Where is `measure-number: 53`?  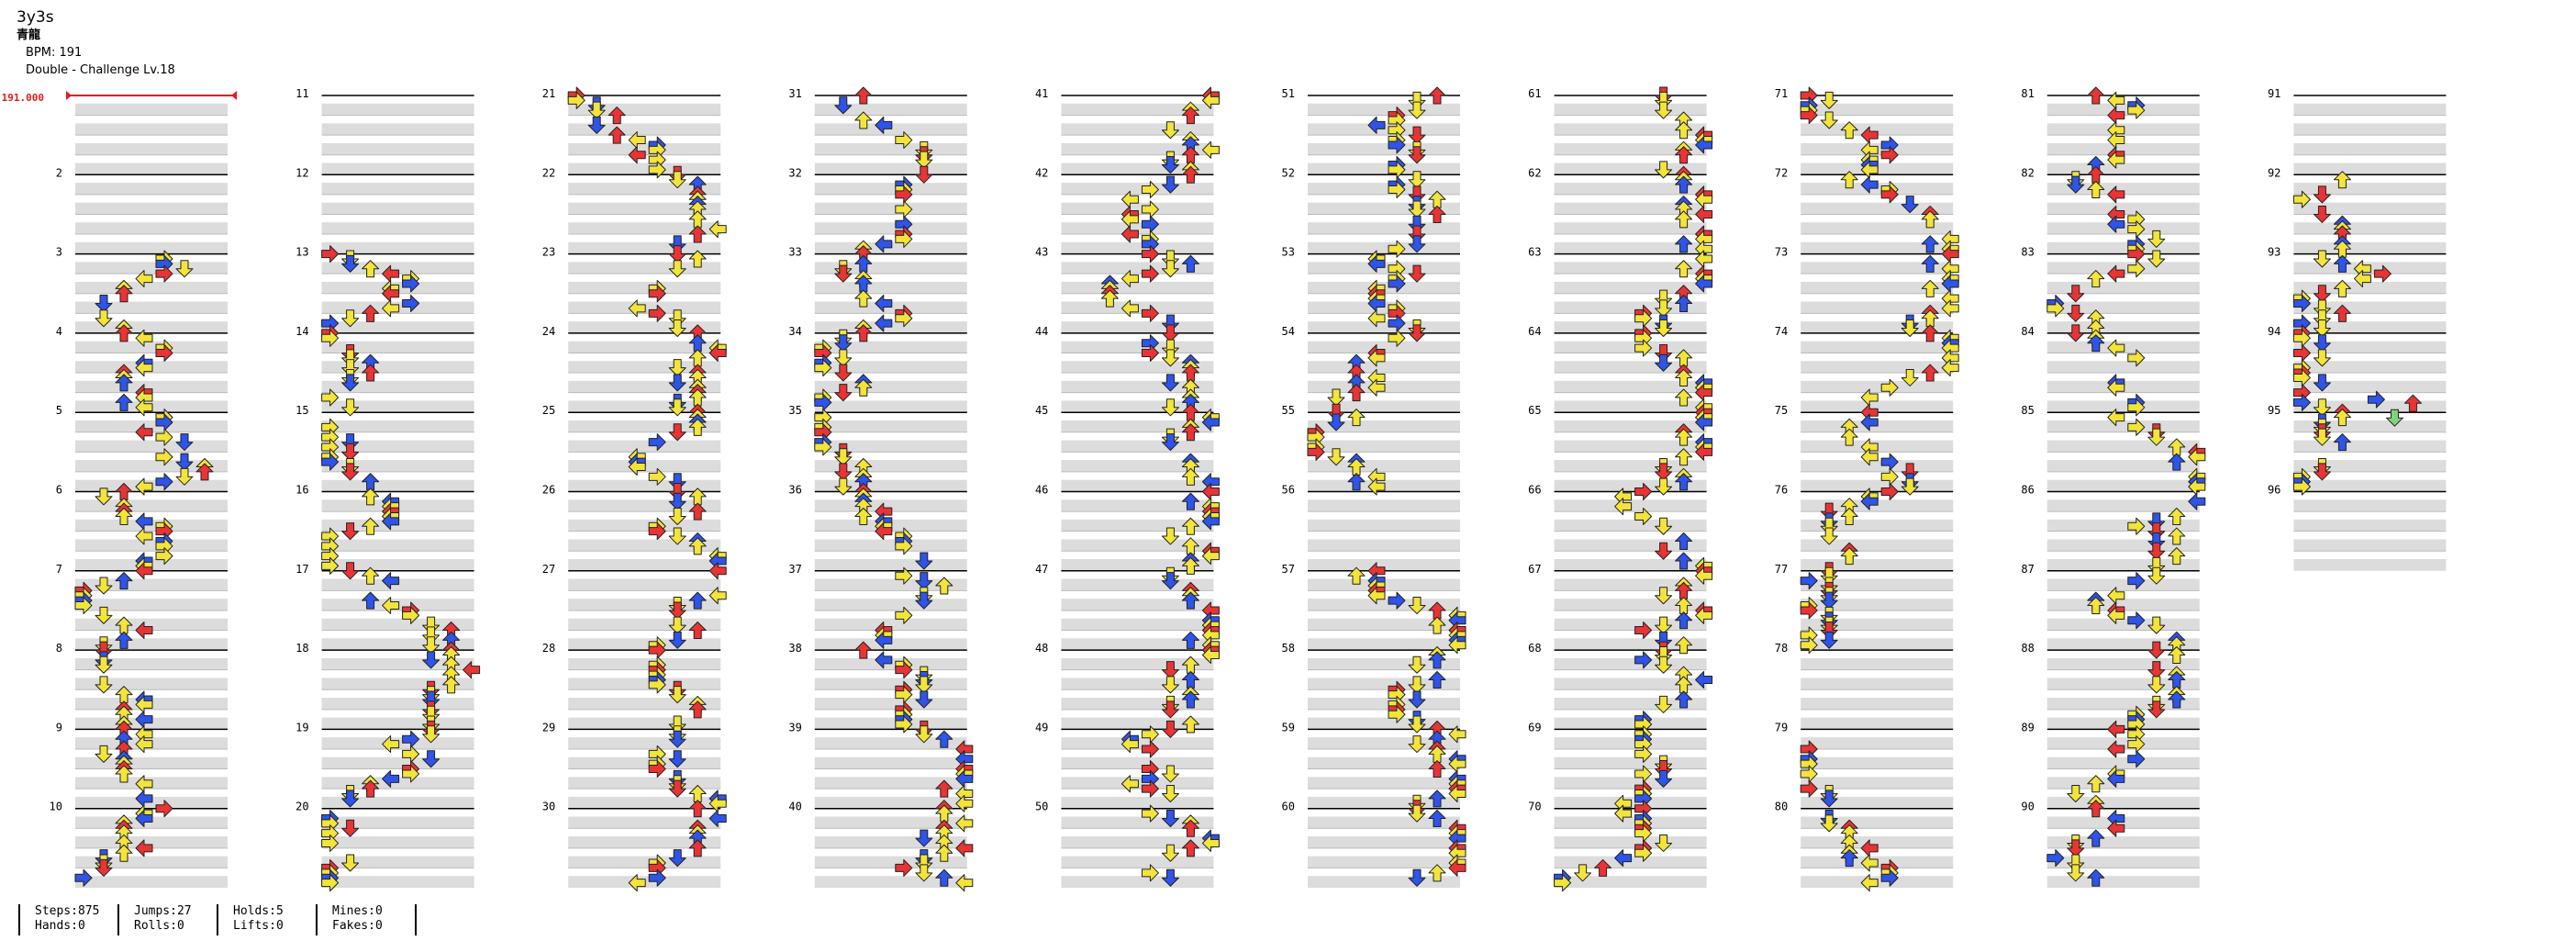
measure-number: 53 is located at coordinates (1288, 253).